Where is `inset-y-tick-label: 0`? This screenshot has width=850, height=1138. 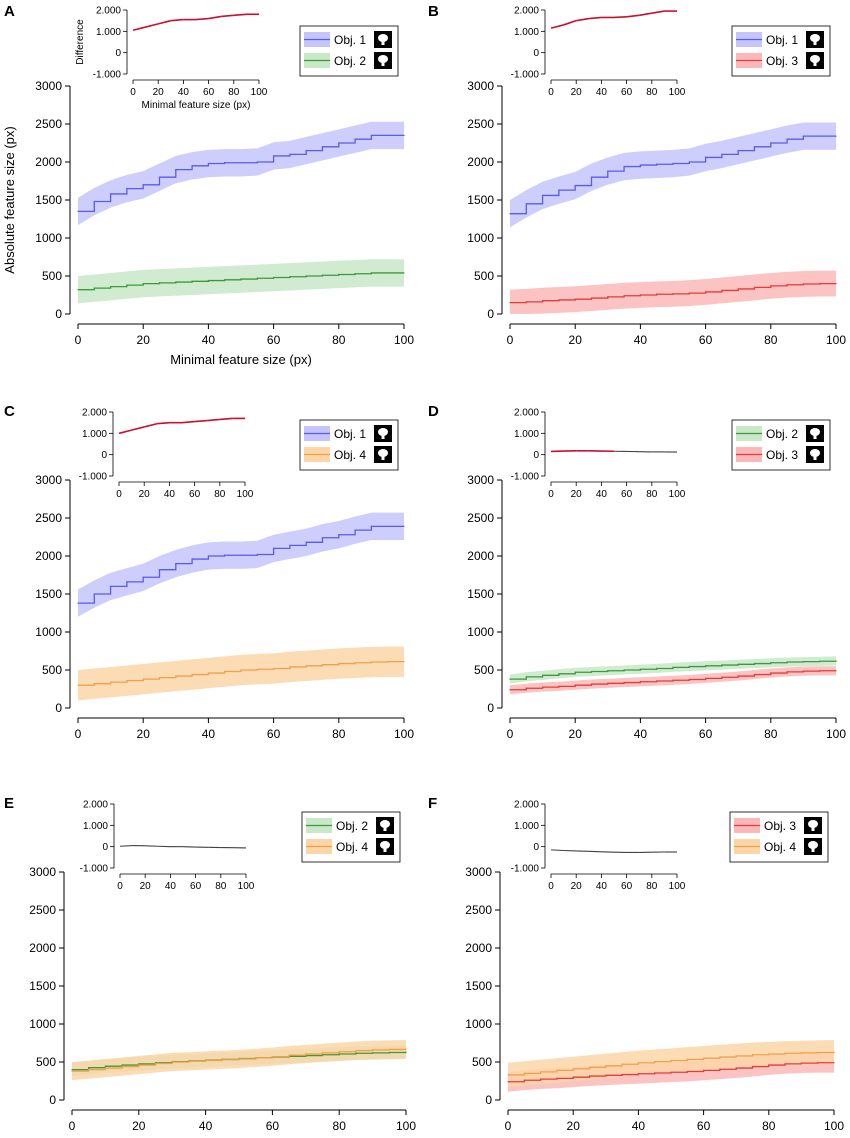 inset-y-tick-label: 0 is located at coordinates (118, 53).